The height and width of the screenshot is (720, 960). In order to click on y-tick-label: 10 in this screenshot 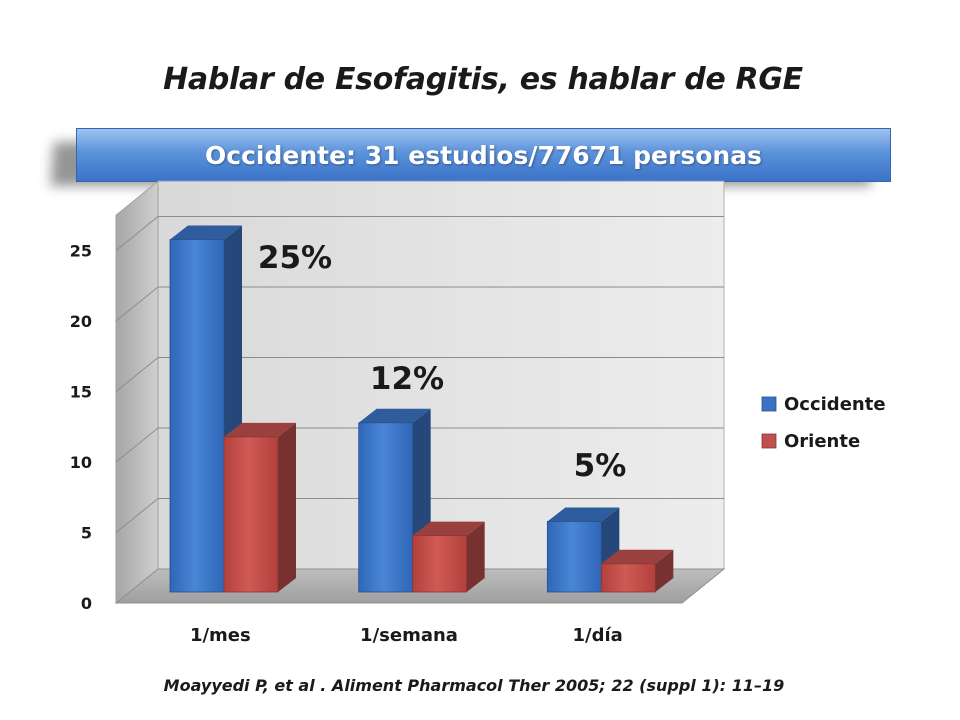, I will do `click(81, 462)`.